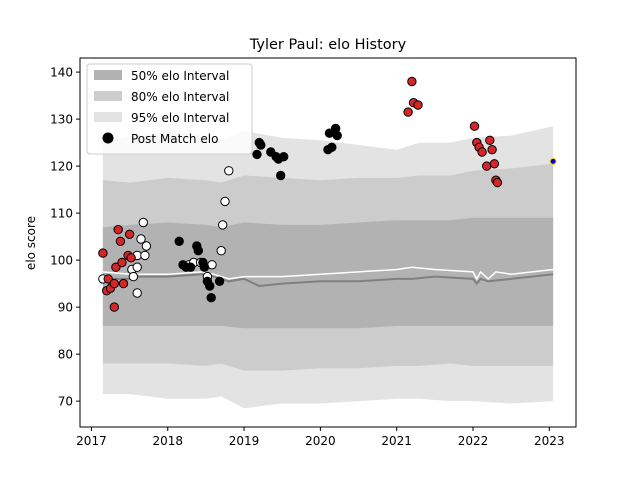  Describe the element at coordinates (108, 138) in the screenshot. I see `legend-marker-post-match` at that location.